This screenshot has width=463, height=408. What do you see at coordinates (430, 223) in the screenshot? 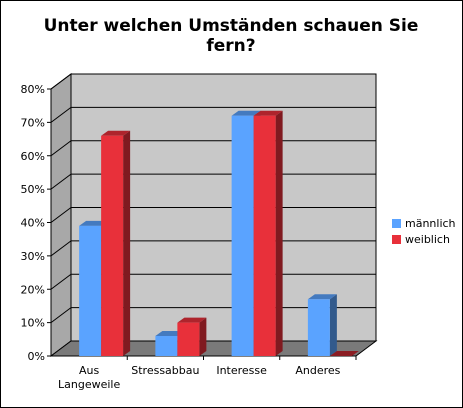
I see `legend-label: männlich` at bounding box center [430, 223].